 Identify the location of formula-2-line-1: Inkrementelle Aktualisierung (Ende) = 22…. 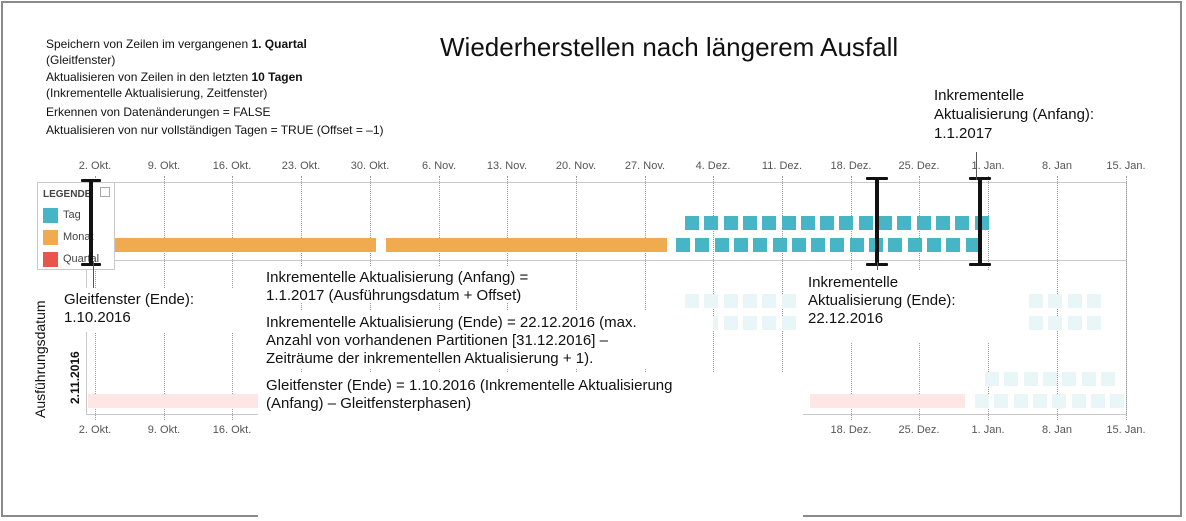
(451, 322).